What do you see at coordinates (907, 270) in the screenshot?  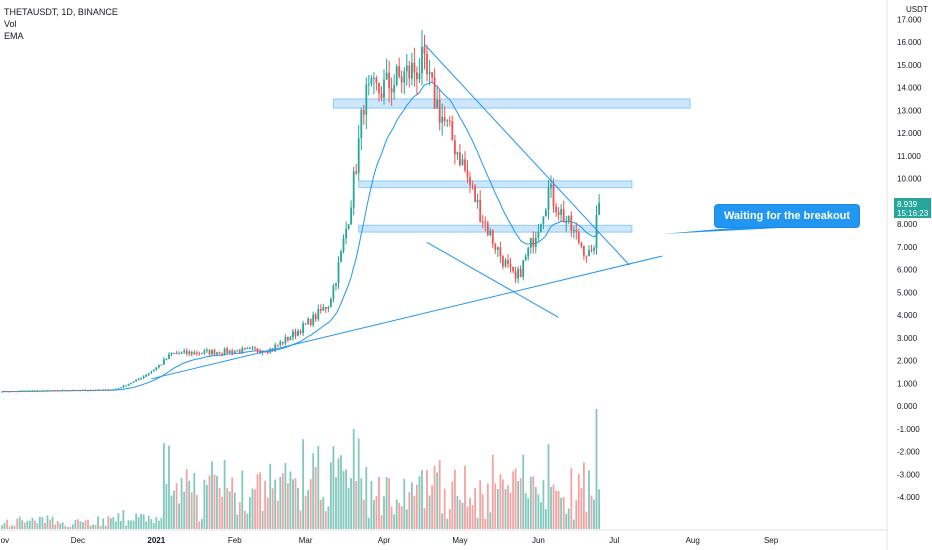 I see `price-tick-label: 6.000` at bounding box center [907, 270].